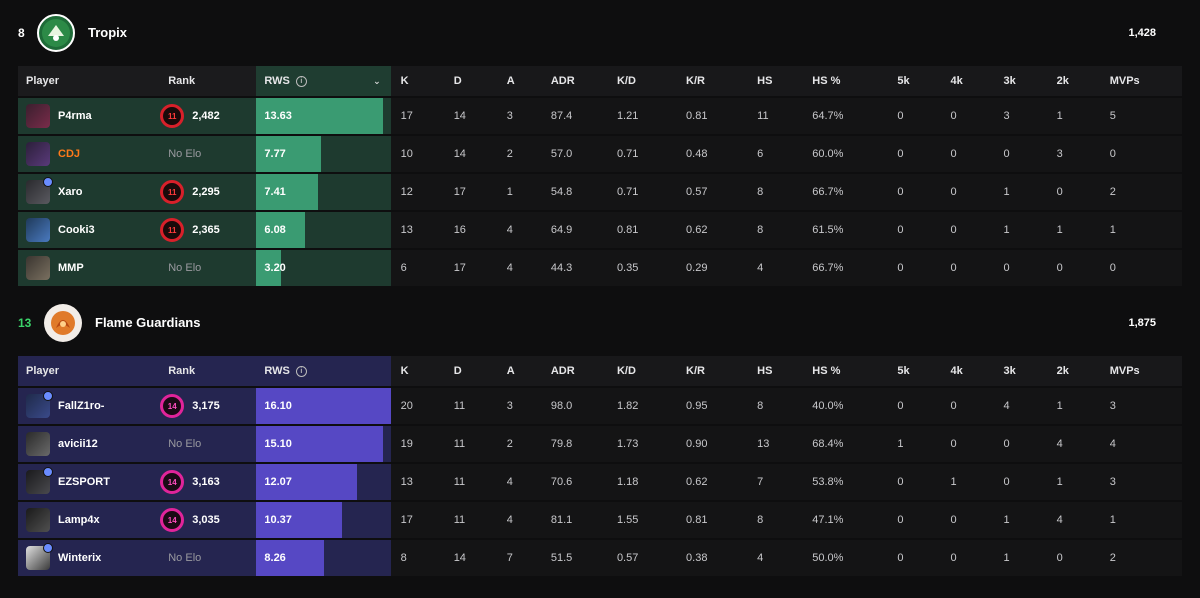 The height and width of the screenshot is (598, 1200). I want to click on player-name: MMP, so click(71, 268).